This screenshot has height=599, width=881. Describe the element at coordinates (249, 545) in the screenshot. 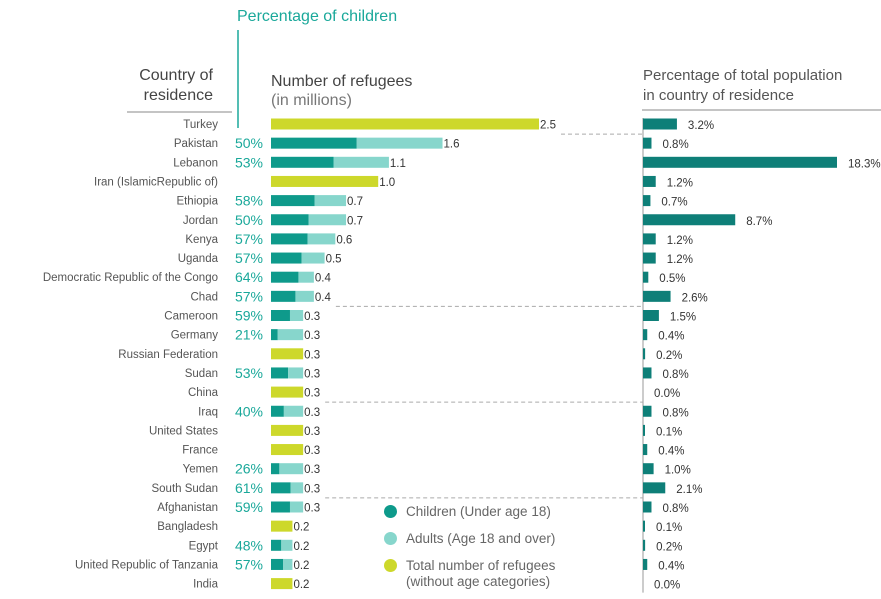

I see `children-percent-label: 48%` at that location.